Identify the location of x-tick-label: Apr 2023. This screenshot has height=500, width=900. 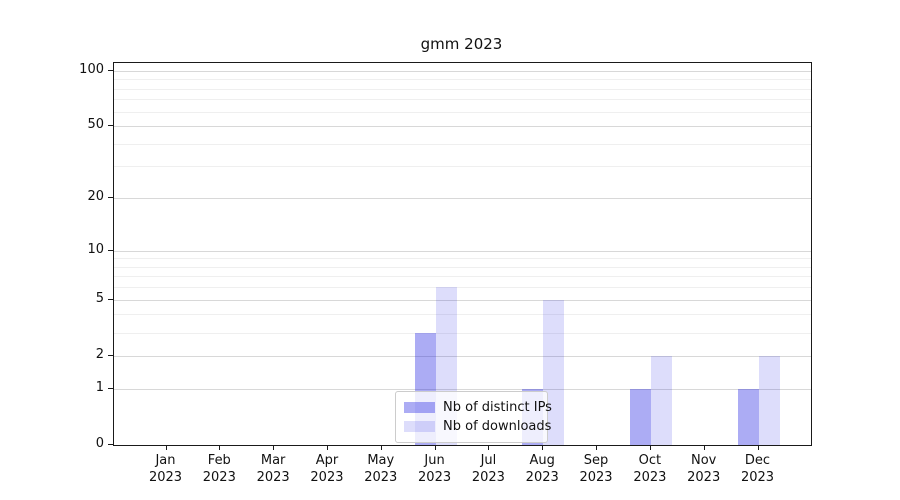
(327, 469).